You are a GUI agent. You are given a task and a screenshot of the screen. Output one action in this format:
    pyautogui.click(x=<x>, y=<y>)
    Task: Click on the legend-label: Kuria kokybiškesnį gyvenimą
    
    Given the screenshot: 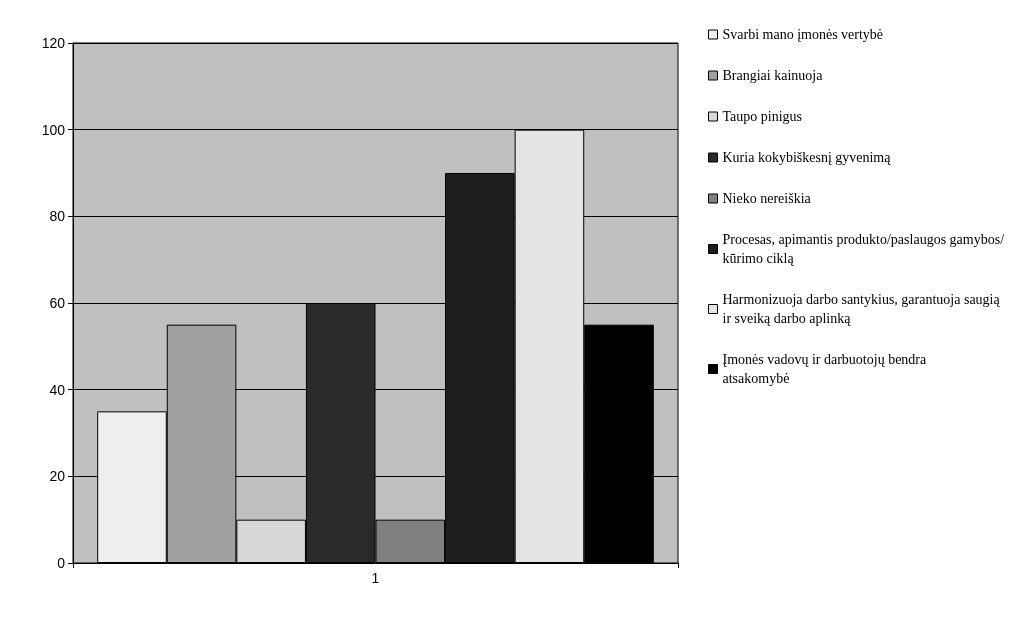 What is the action you would take?
    pyautogui.click(x=807, y=157)
    